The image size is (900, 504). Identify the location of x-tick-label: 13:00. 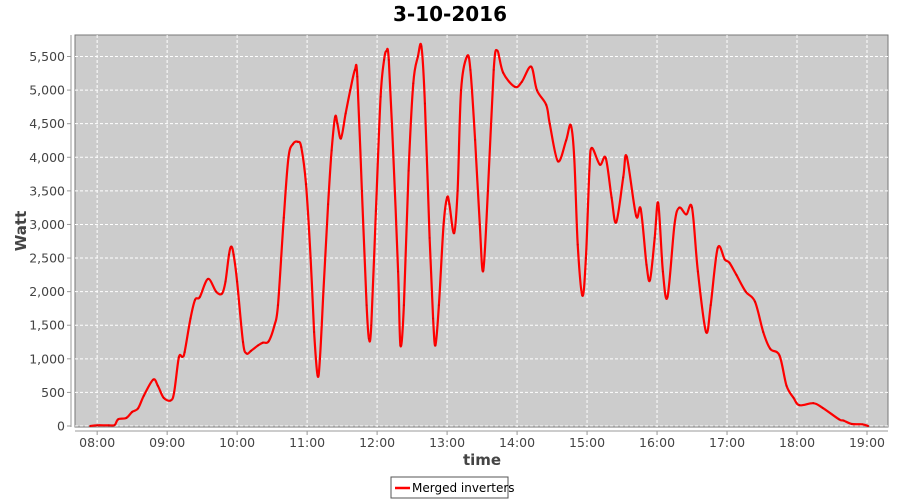
(447, 442).